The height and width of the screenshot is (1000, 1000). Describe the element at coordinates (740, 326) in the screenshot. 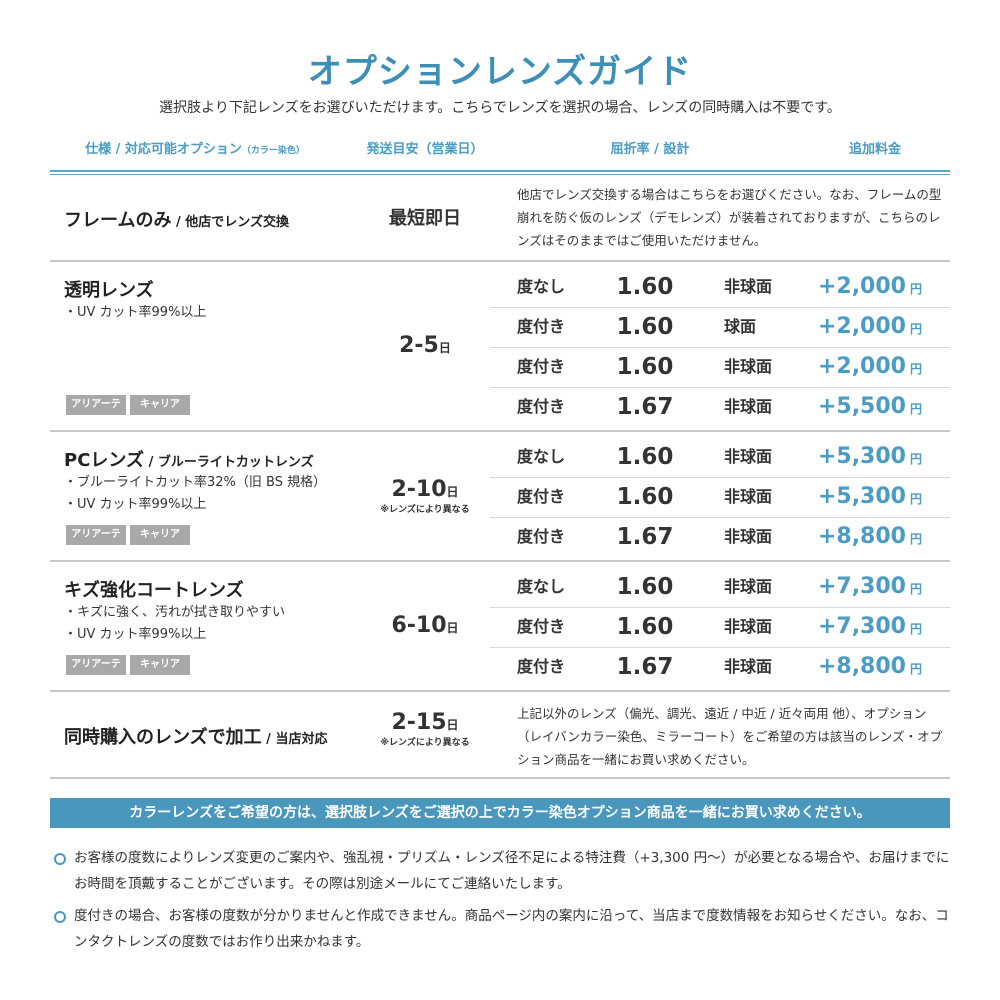

I see `lens-design: 球面` at that location.